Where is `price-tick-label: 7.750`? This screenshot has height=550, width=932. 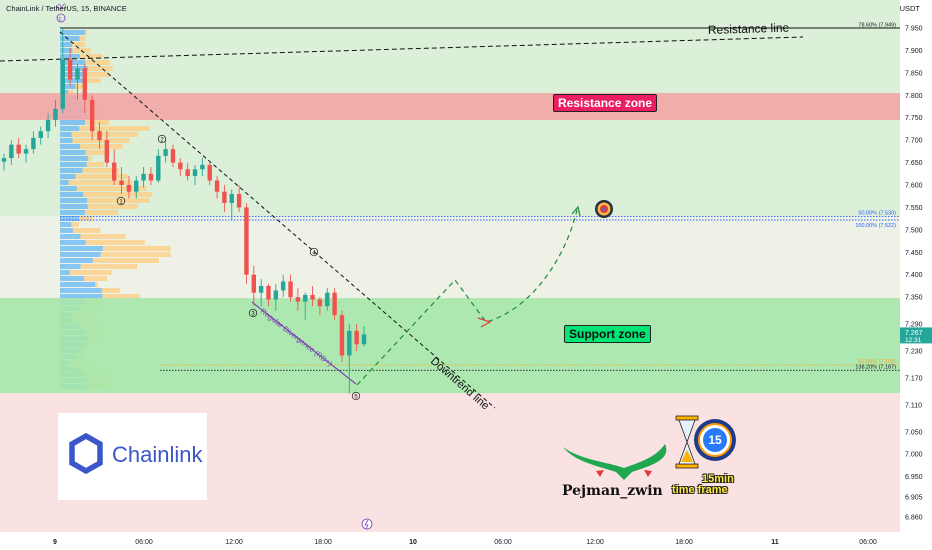
price-tick-label: 7.750 is located at coordinates (914, 118).